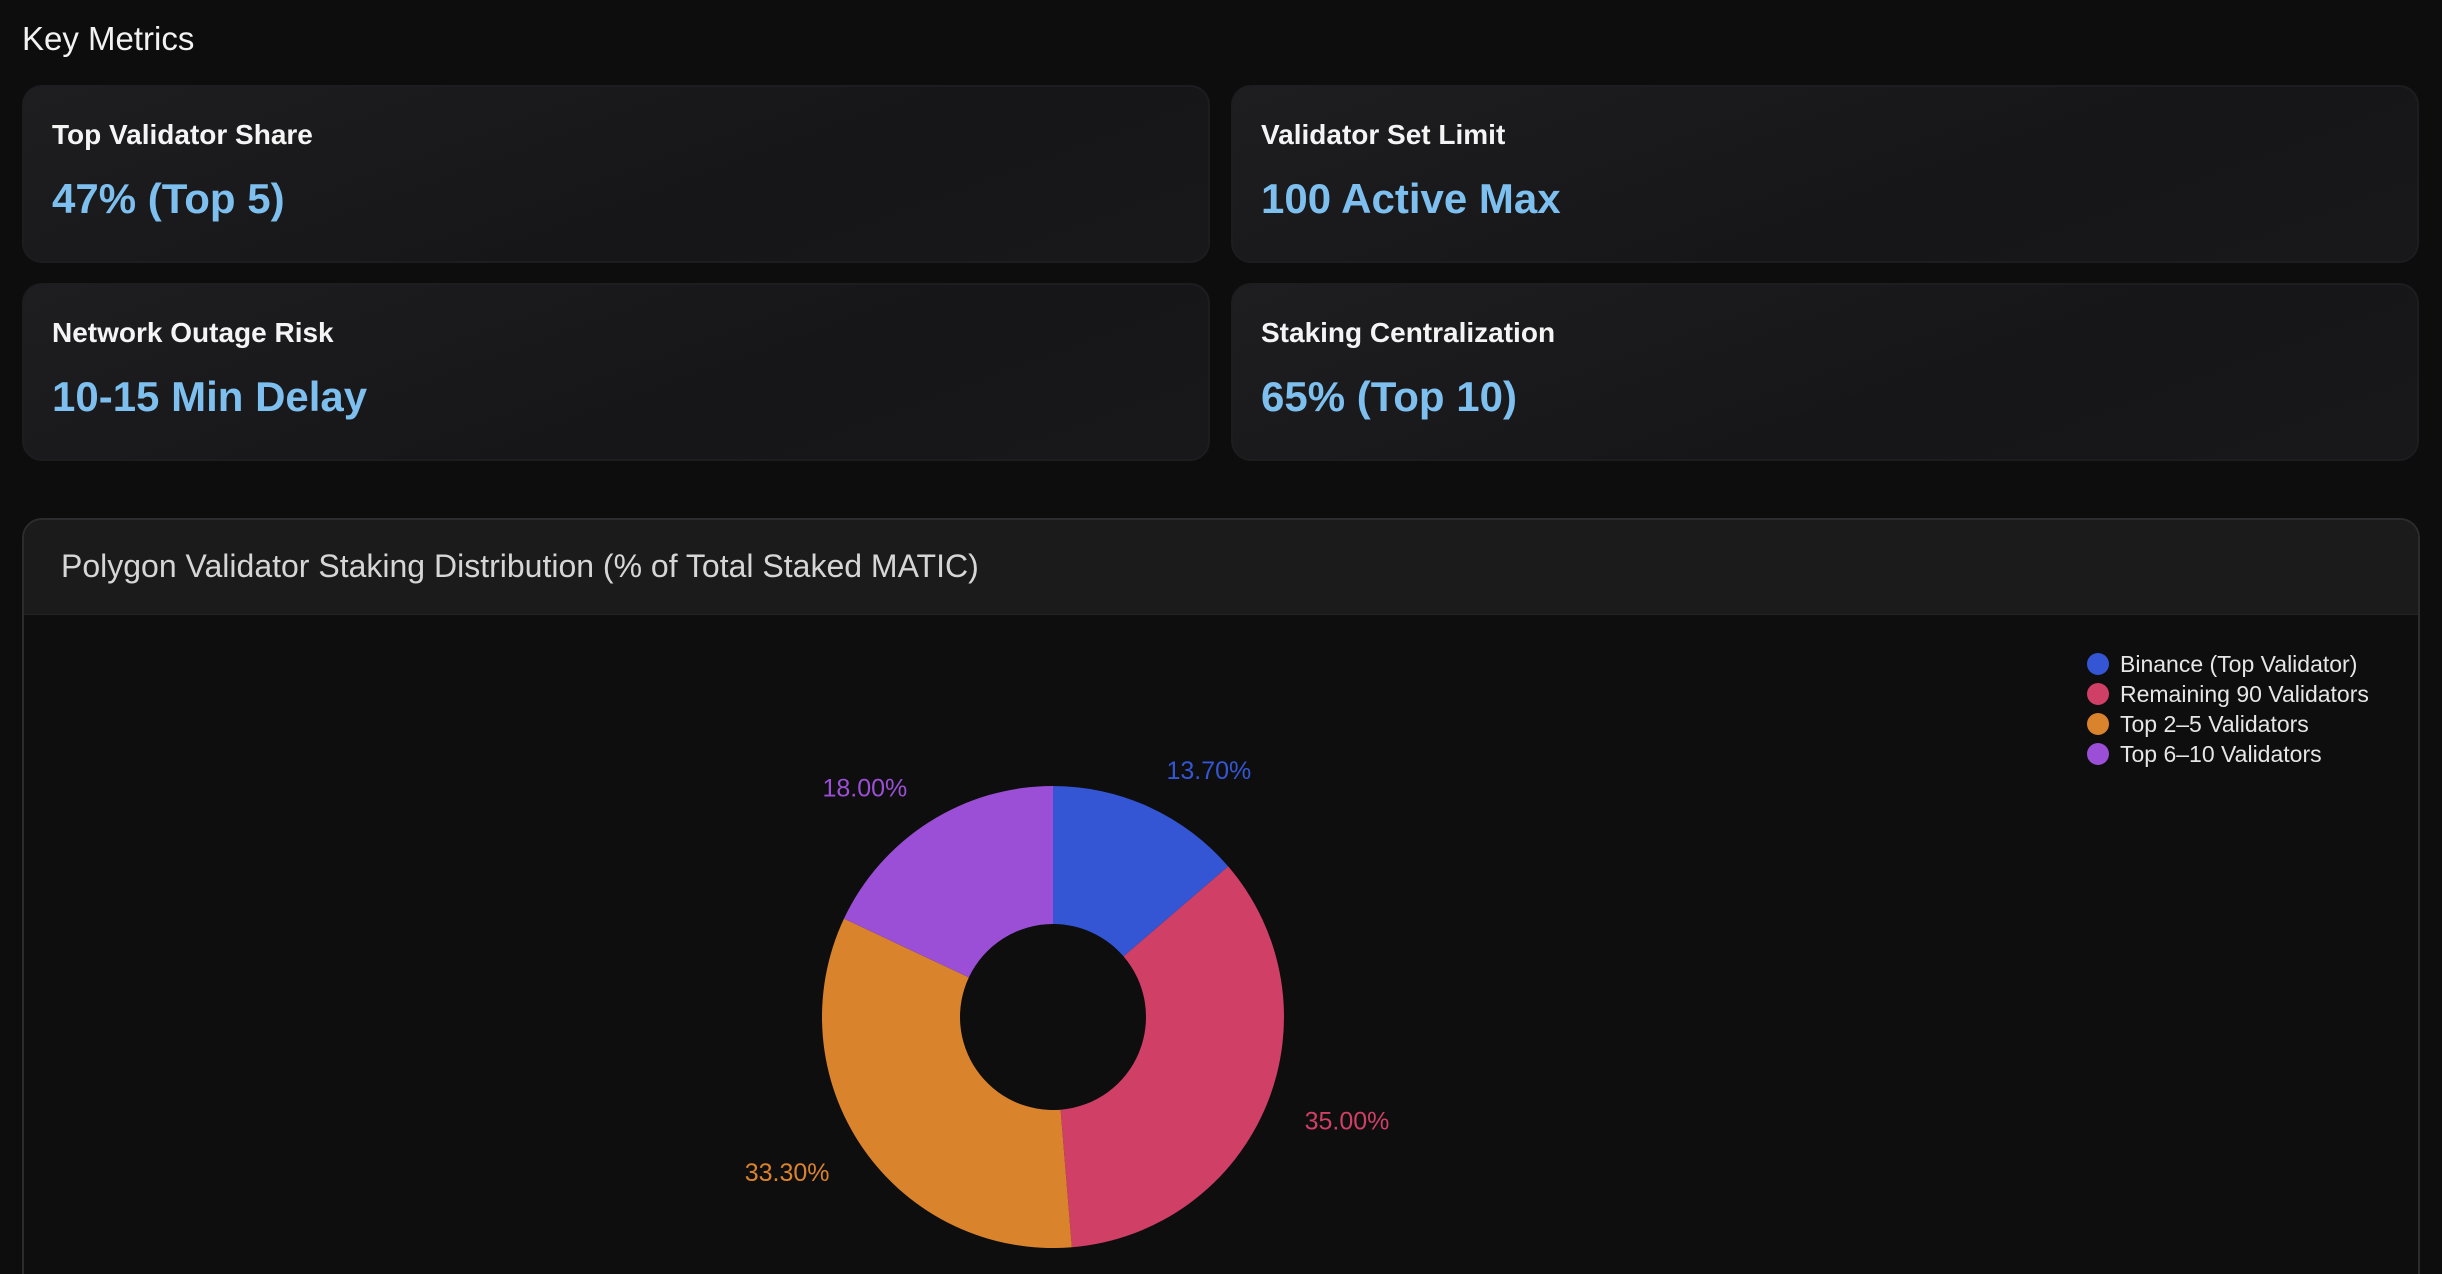 The height and width of the screenshot is (1274, 2442). What do you see at coordinates (616, 372) in the screenshot?
I see `metric-card-network-outage-risk: Network Outage Risk 10-15 Min Delay` at bounding box center [616, 372].